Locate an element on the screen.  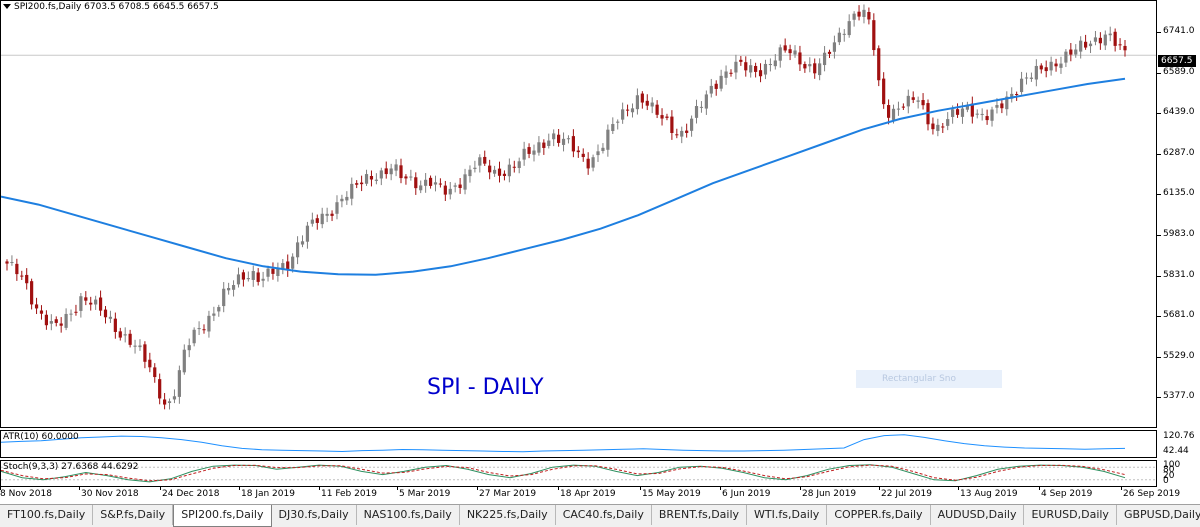
chart-tab: COPPER.fs,Daily is located at coordinates (879, 515).